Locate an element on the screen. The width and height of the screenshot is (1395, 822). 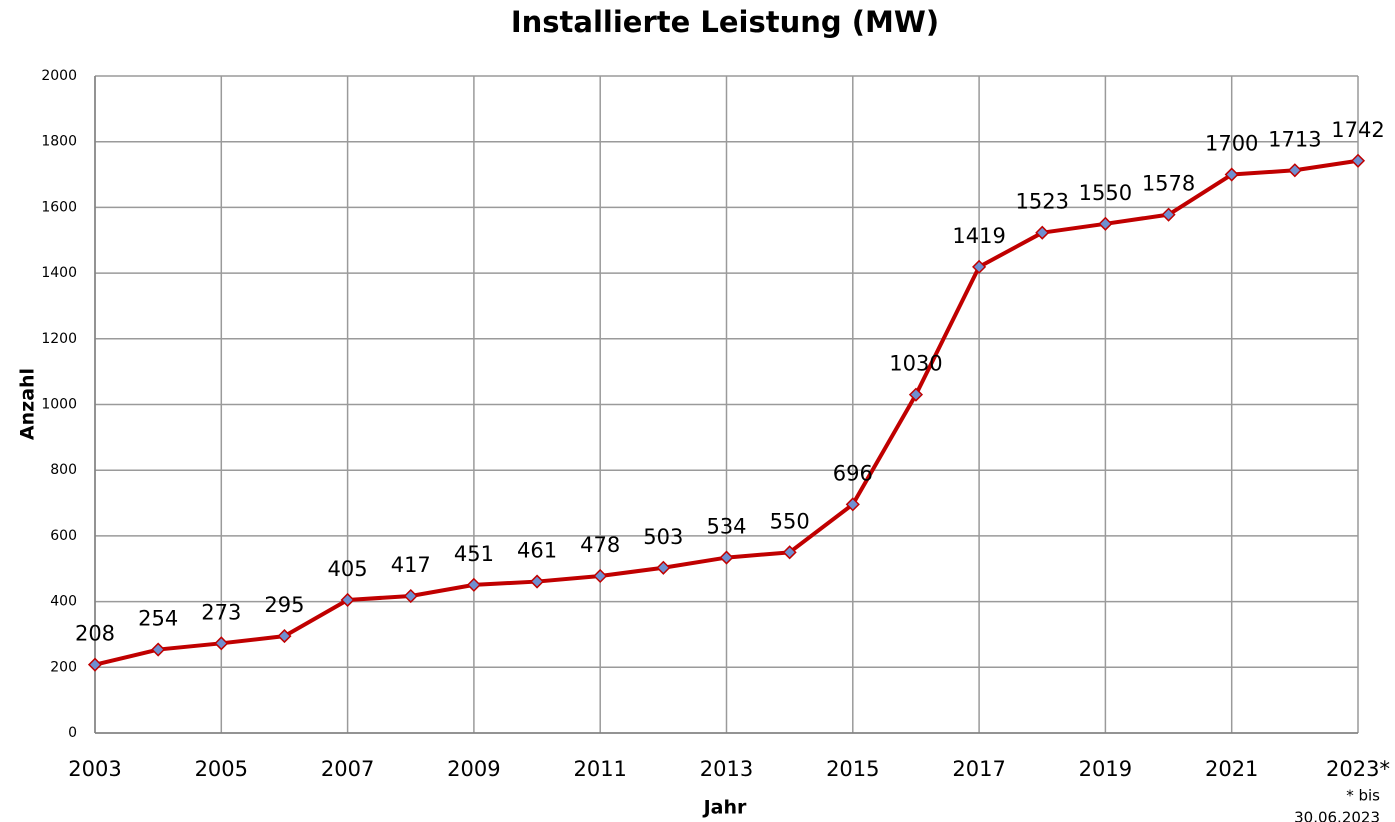
y-tick-label: 1600 is located at coordinates (59, 207).